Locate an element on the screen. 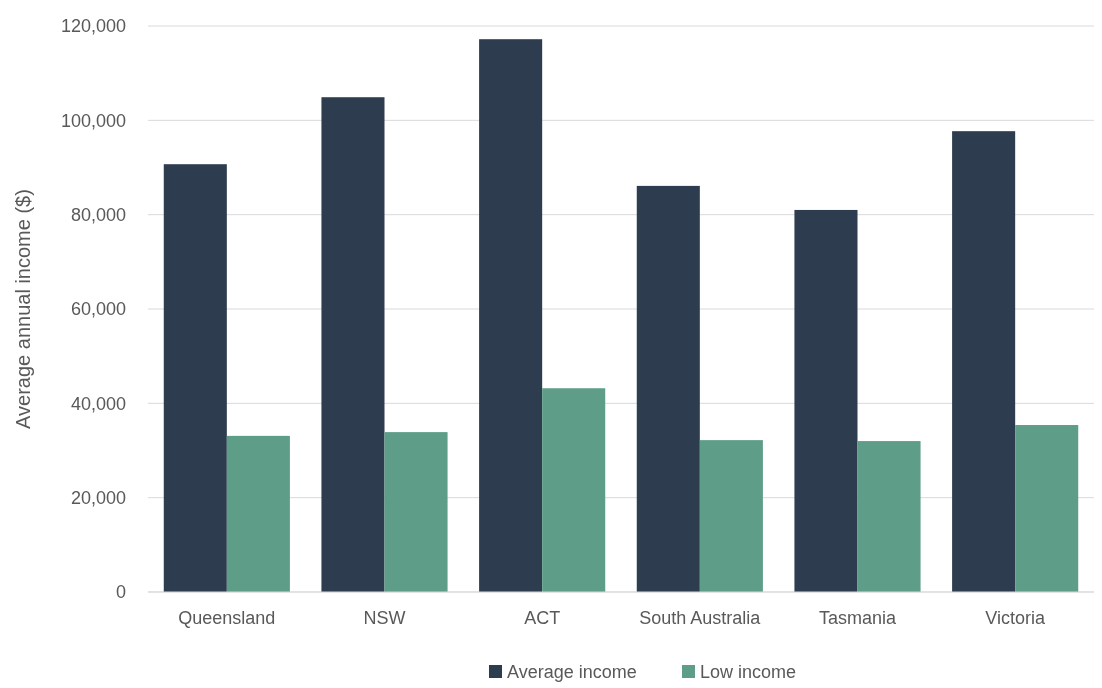 The image size is (1102, 688). x-tick-label: NSW is located at coordinates (384, 618).